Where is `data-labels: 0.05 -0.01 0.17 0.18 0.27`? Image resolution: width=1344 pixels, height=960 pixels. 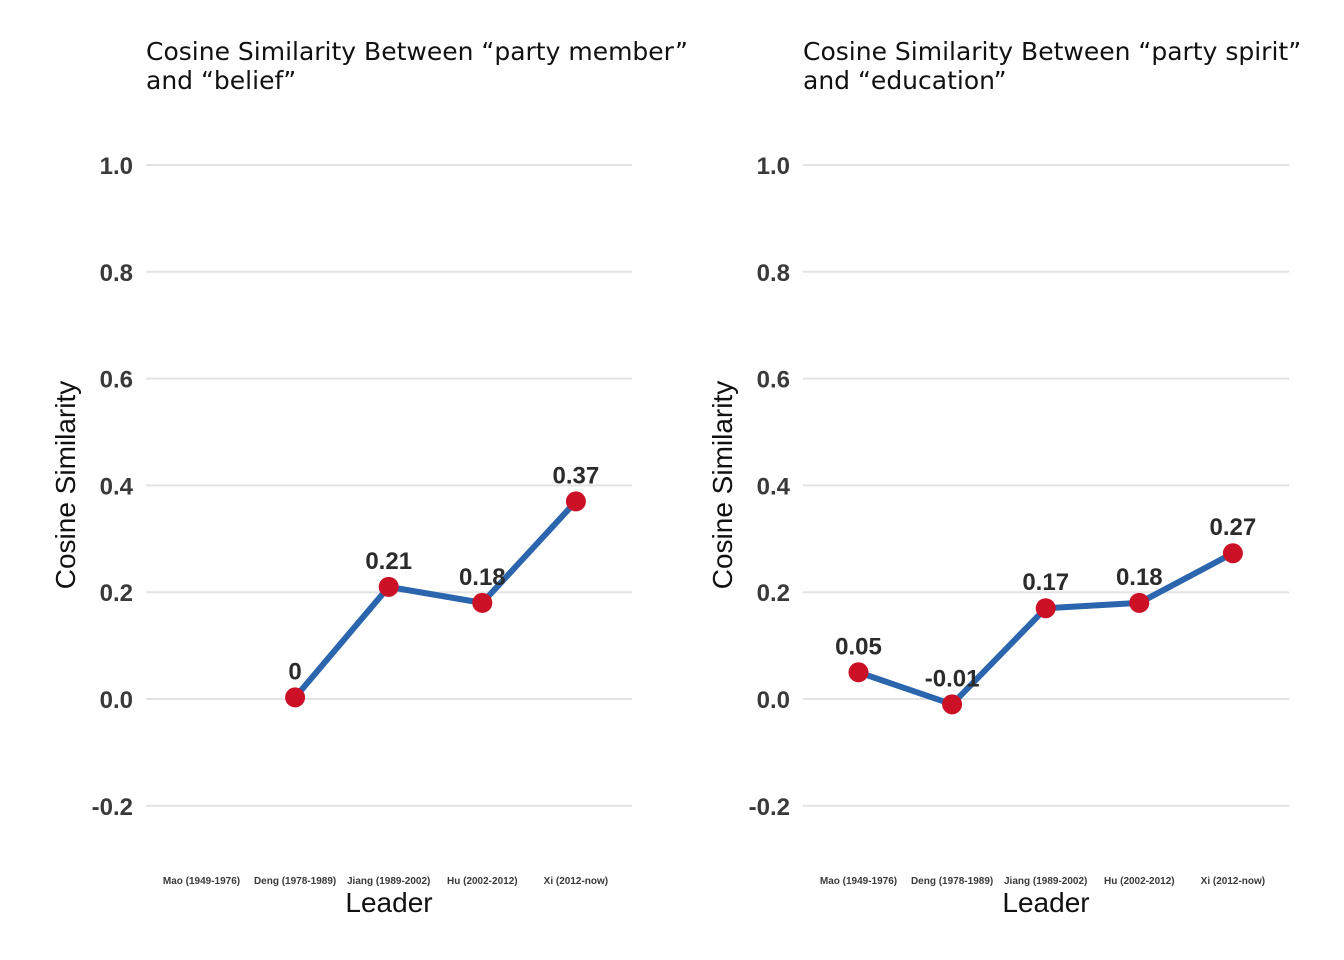 data-labels: 0.05 -0.01 0.17 0.18 0.27 is located at coordinates (1045, 603).